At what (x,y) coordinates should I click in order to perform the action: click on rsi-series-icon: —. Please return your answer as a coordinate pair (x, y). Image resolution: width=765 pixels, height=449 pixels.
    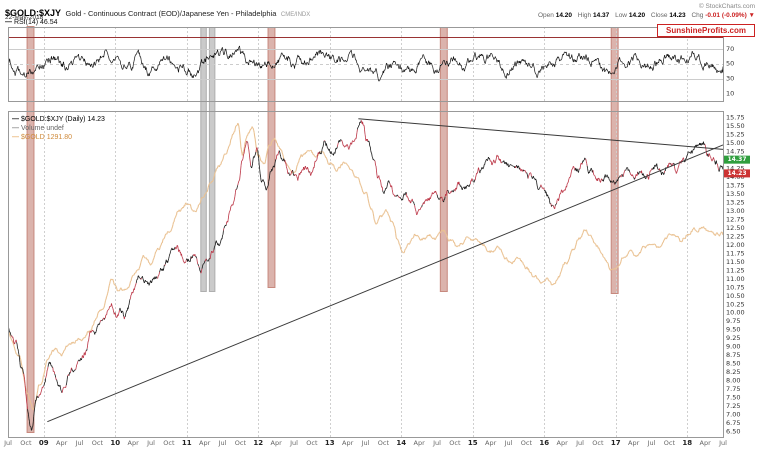
    Looking at the image, I should click on (8, 22).